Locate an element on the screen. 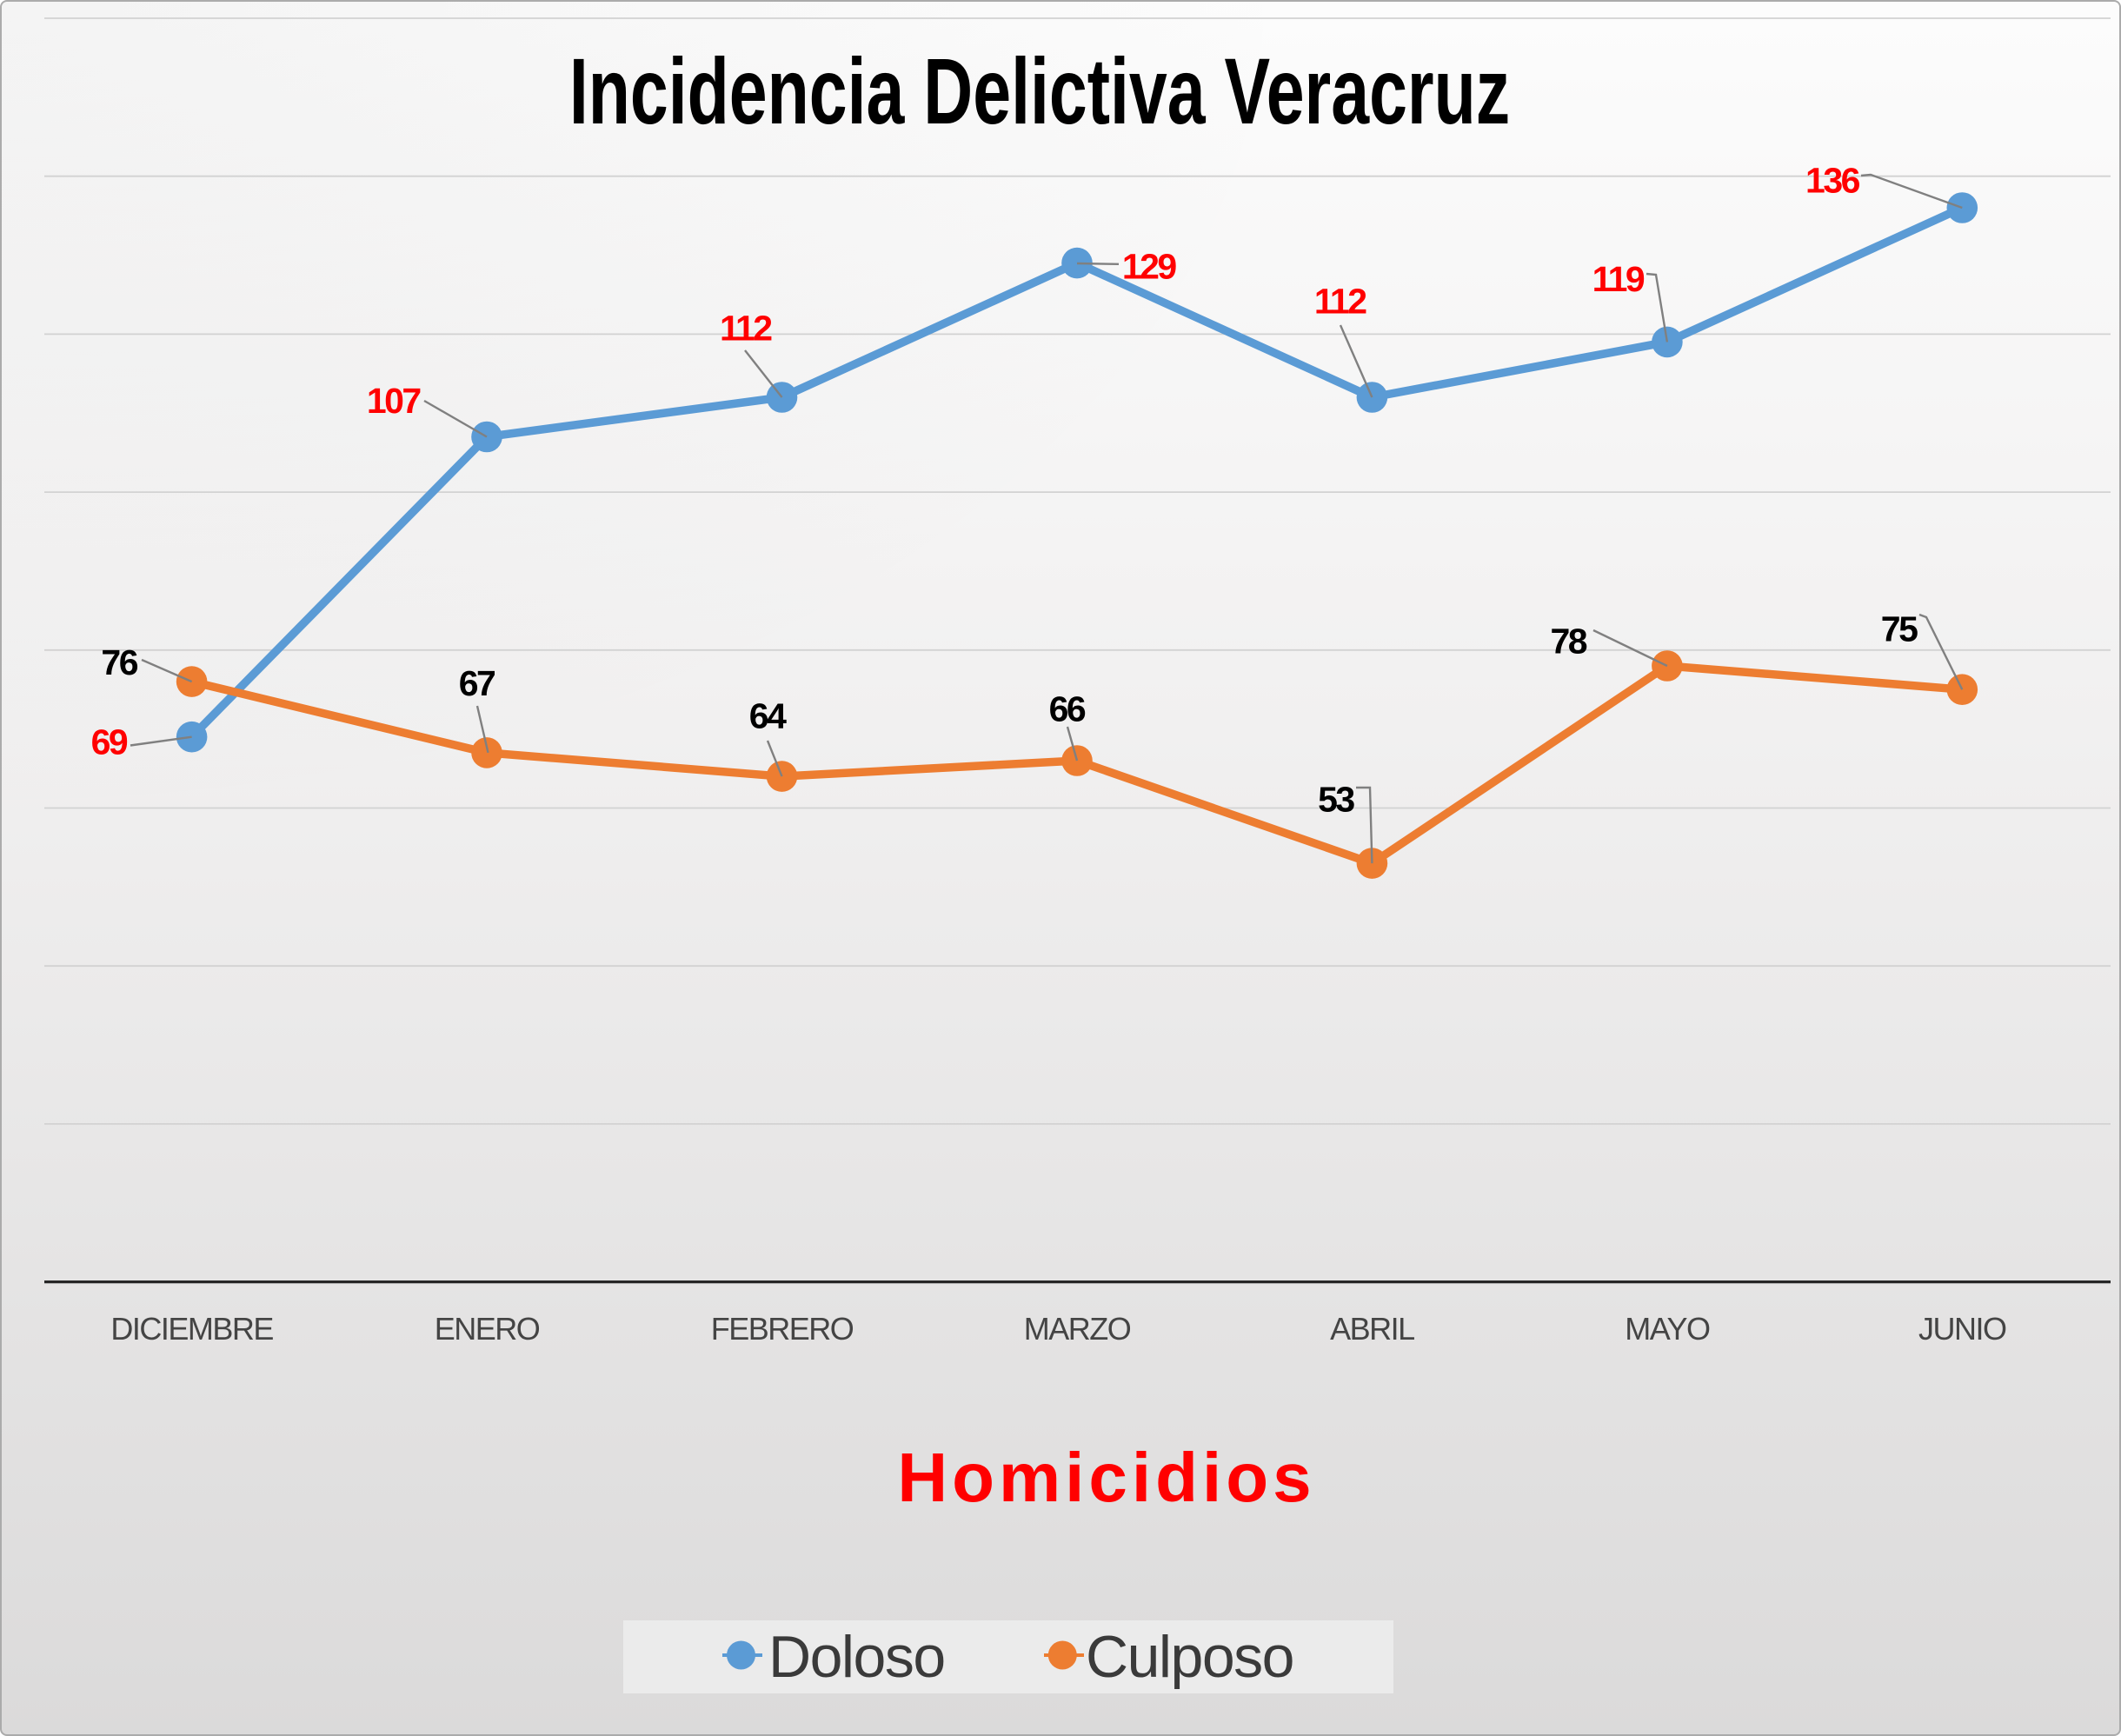  svg-text: Incidencia Delictiva Veracruz is located at coordinates (1039, 91).